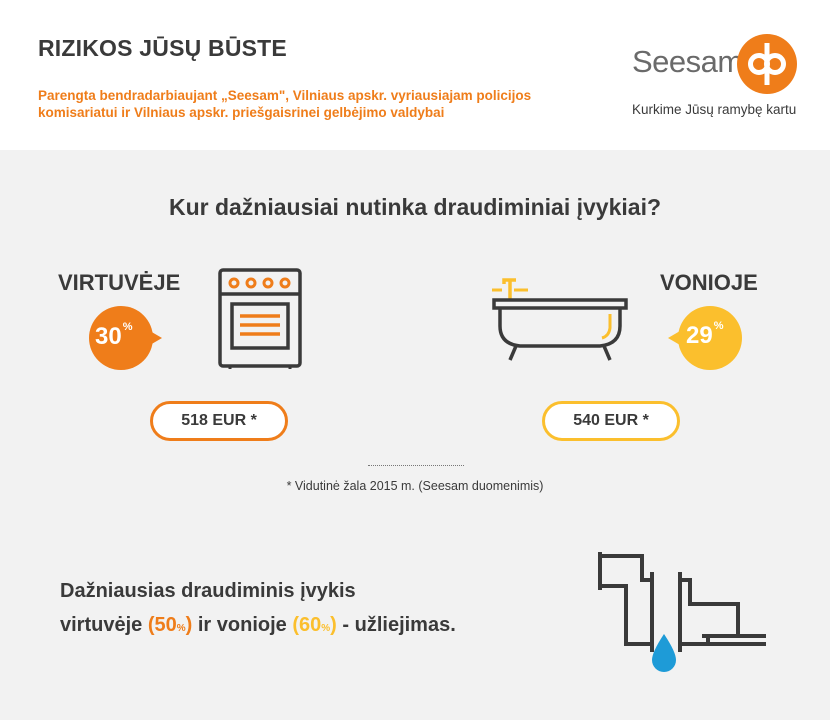  I want to click on kitchen-label: VIRTUVĖJE, so click(119, 282).